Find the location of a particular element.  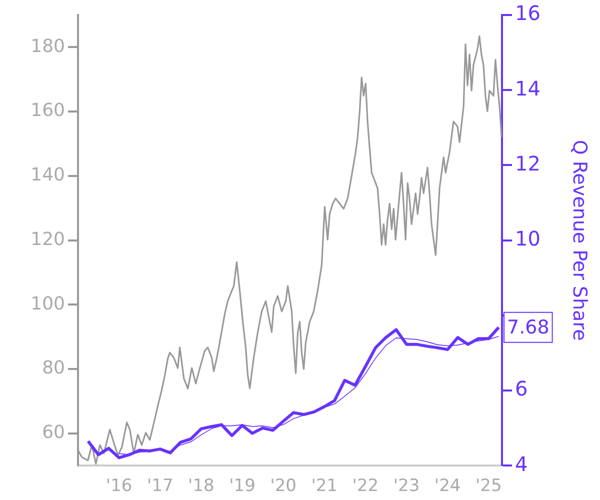

y-tick-label: 140 is located at coordinates (47, 175).